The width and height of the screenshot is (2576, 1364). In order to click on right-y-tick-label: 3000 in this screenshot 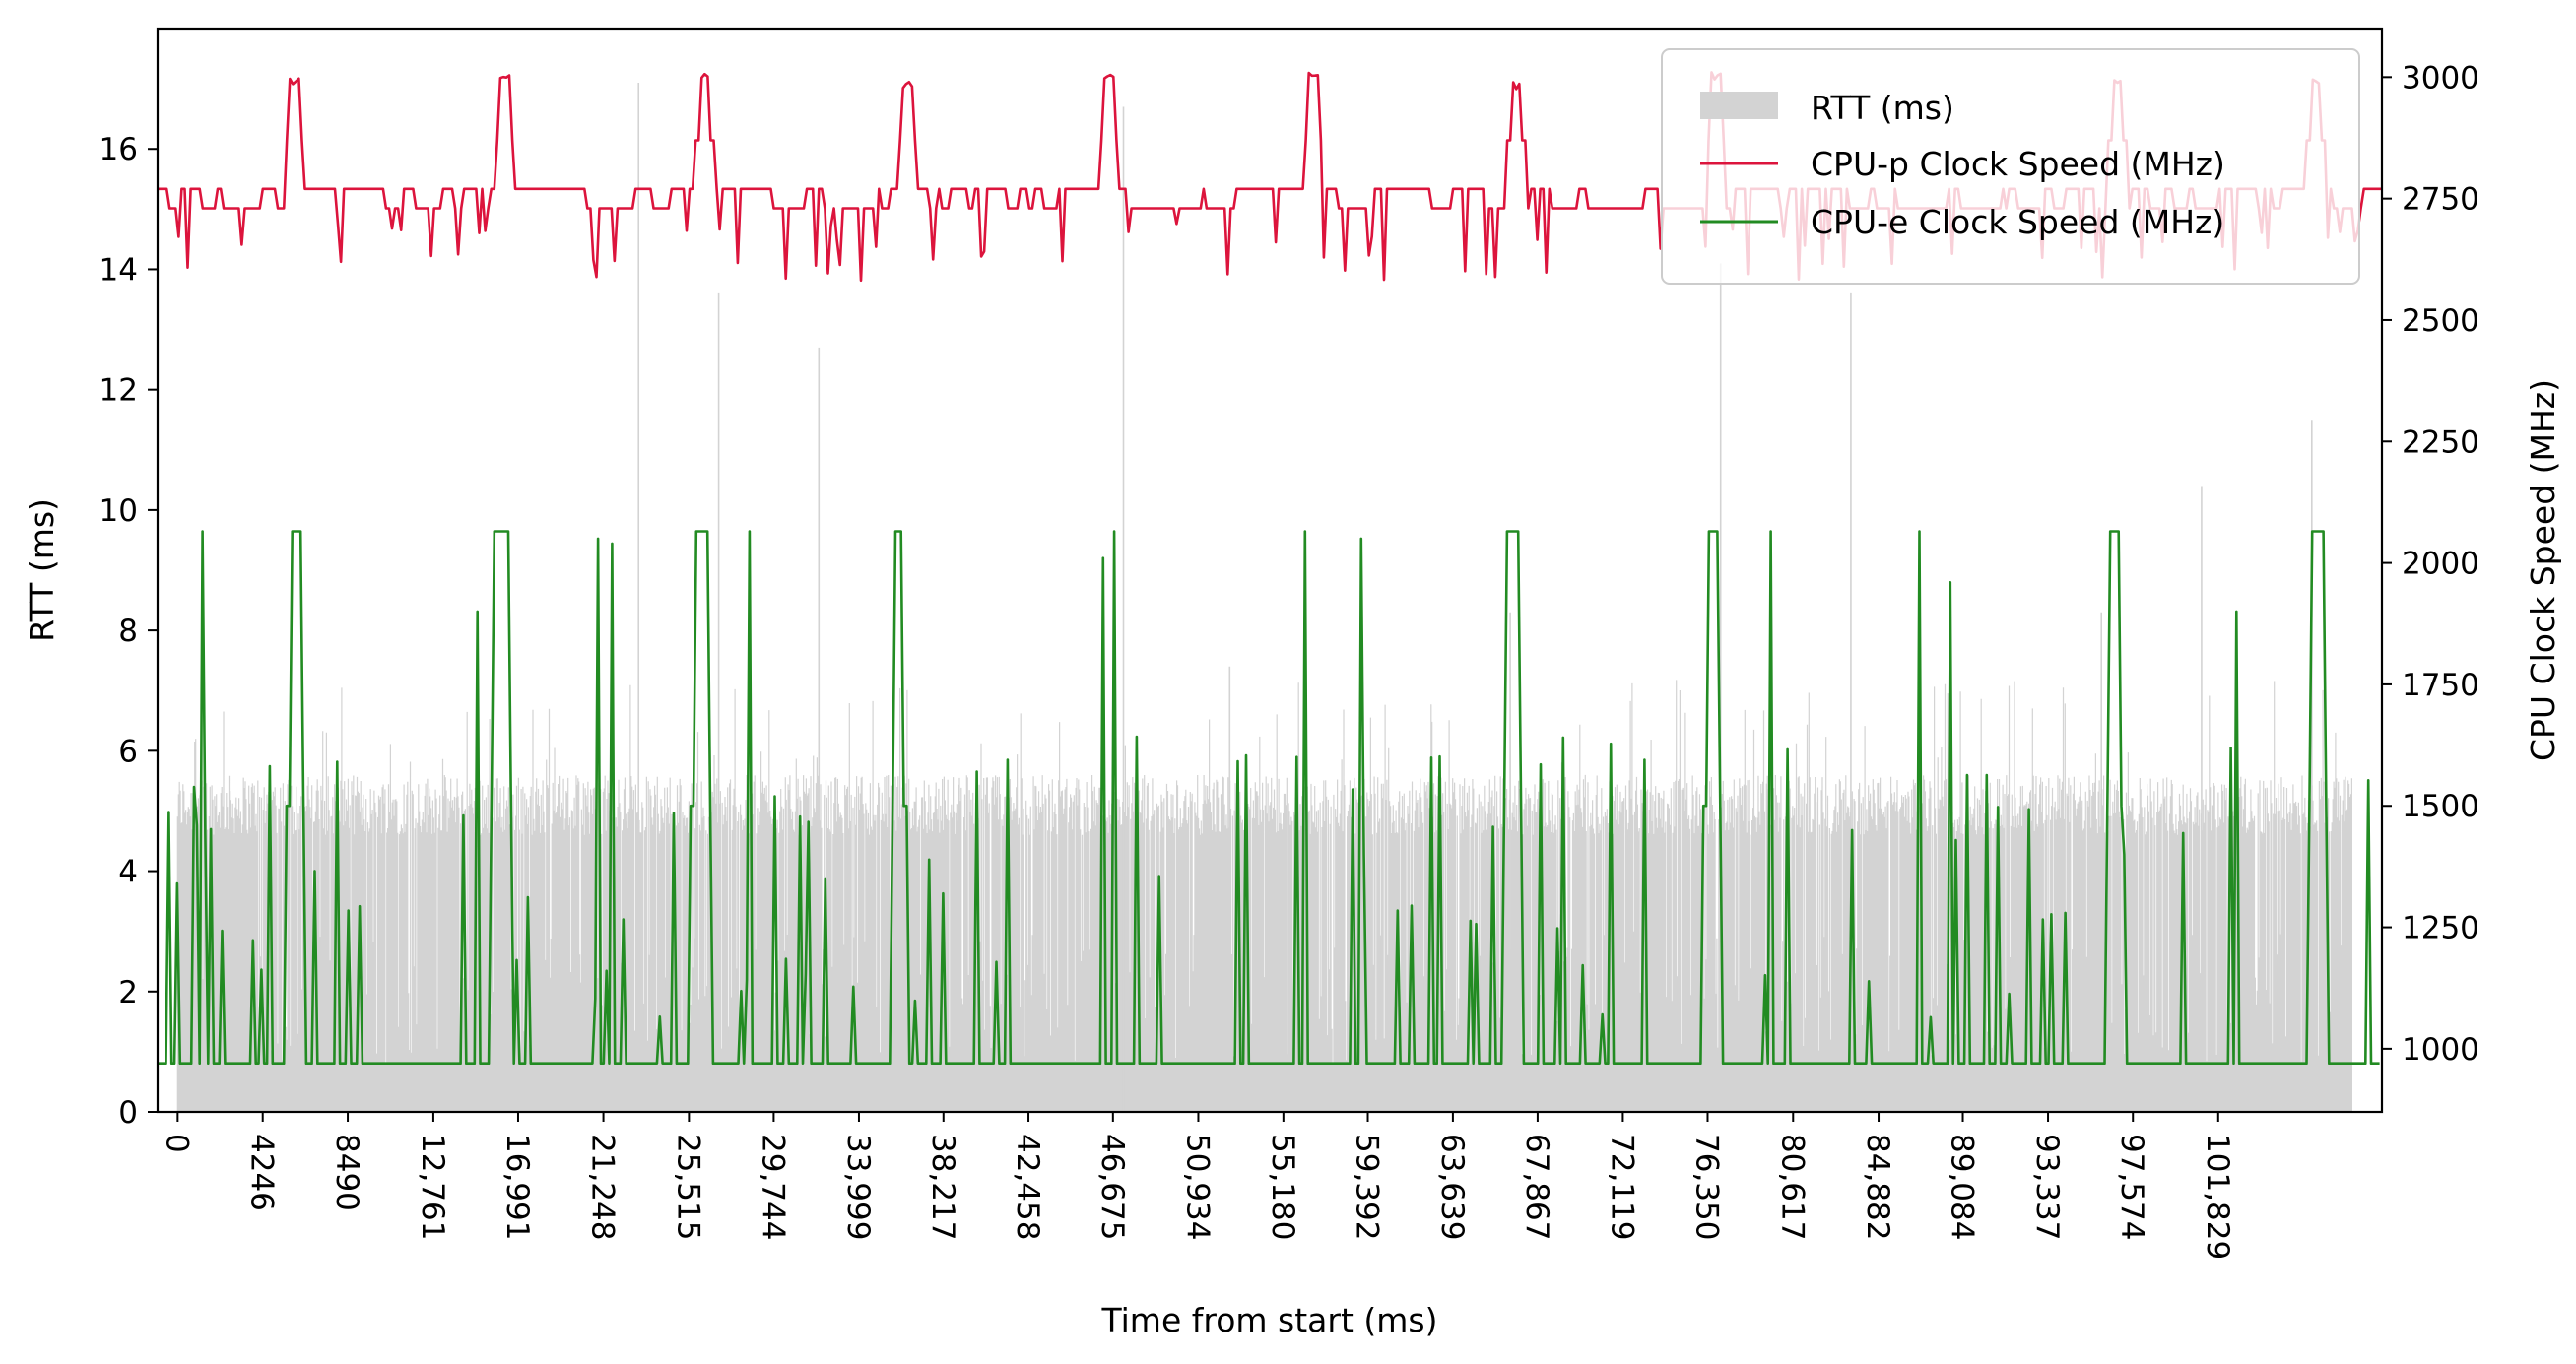, I will do `click(2440, 78)`.